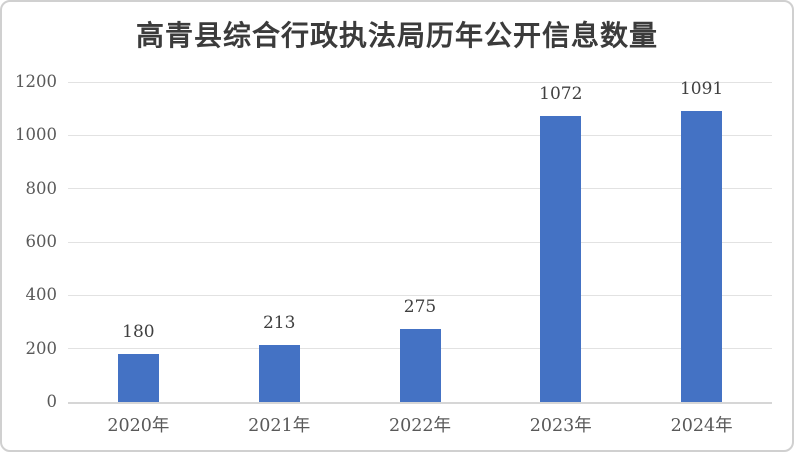 The image size is (794, 452). Describe the element at coordinates (36, 135) in the screenshot. I see `y-tick-label: 1000` at that location.